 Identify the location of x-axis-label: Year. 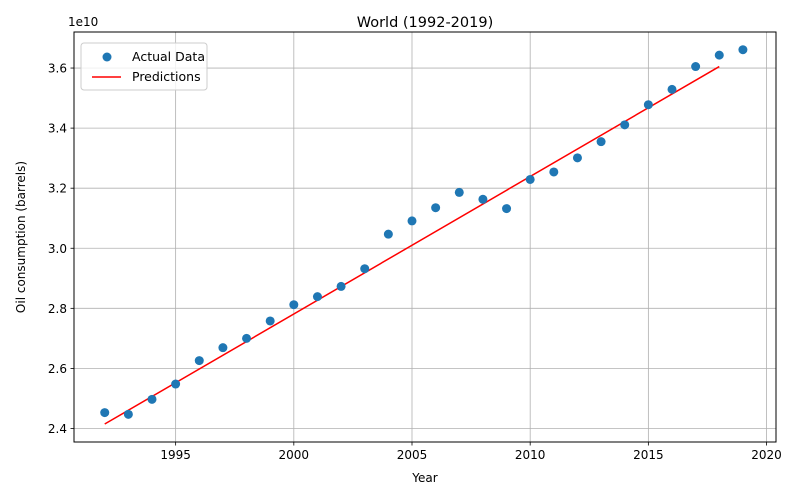
(424, 478).